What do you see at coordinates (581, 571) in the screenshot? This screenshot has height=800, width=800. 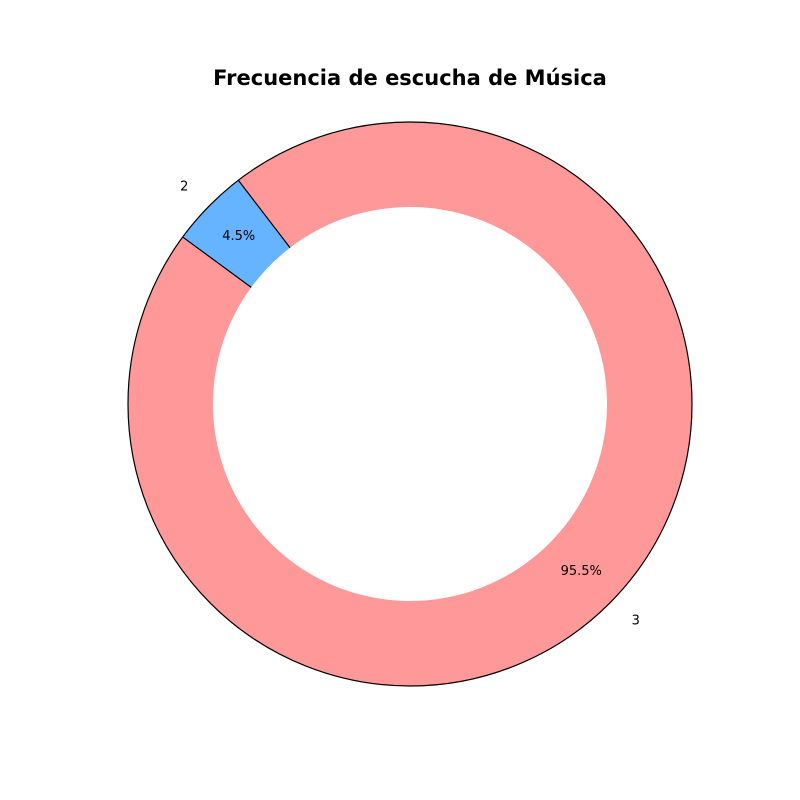 I see `slice-percent-label-3: 95.5%` at bounding box center [581, 571].